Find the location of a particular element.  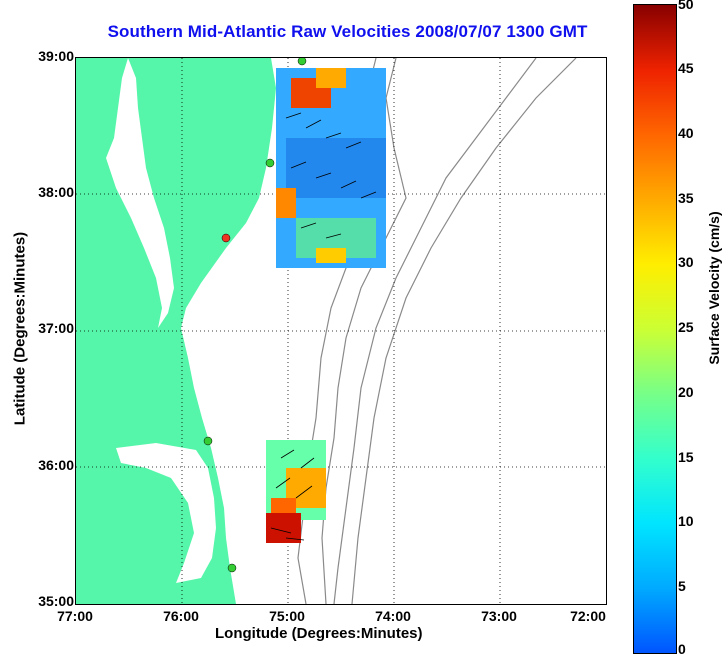

colorbar-tick: 35 is located at coordinates (686, 198).